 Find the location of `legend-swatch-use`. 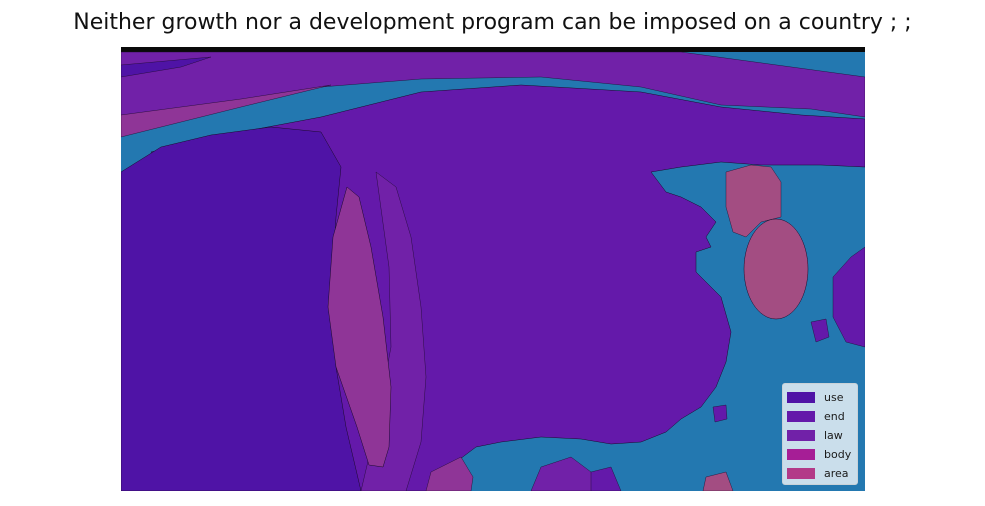

legend-swatch-use is located at coordinates (801, 397).